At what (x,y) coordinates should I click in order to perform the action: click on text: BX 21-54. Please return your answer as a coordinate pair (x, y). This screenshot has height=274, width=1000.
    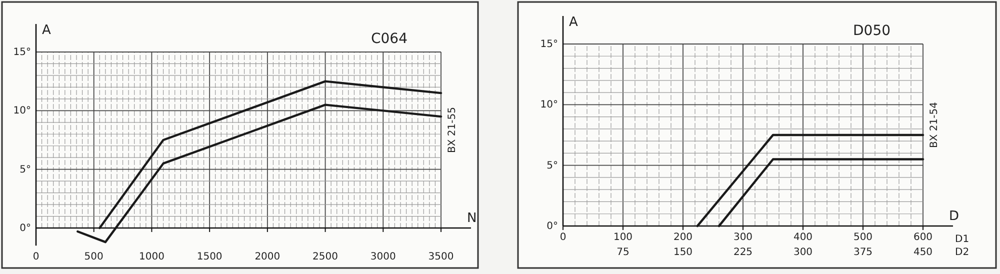
    Looking at the image, I should click on (934, 125).